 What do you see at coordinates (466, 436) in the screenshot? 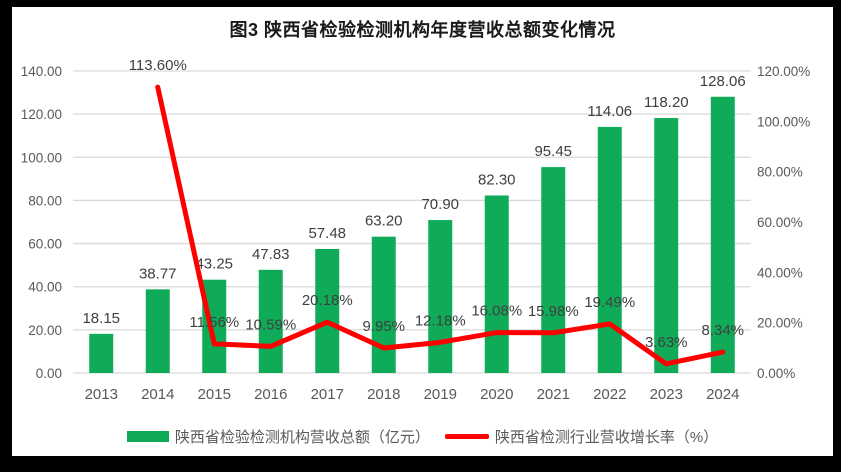
I see `line-series-swatch` at bounding box center [466, 436].